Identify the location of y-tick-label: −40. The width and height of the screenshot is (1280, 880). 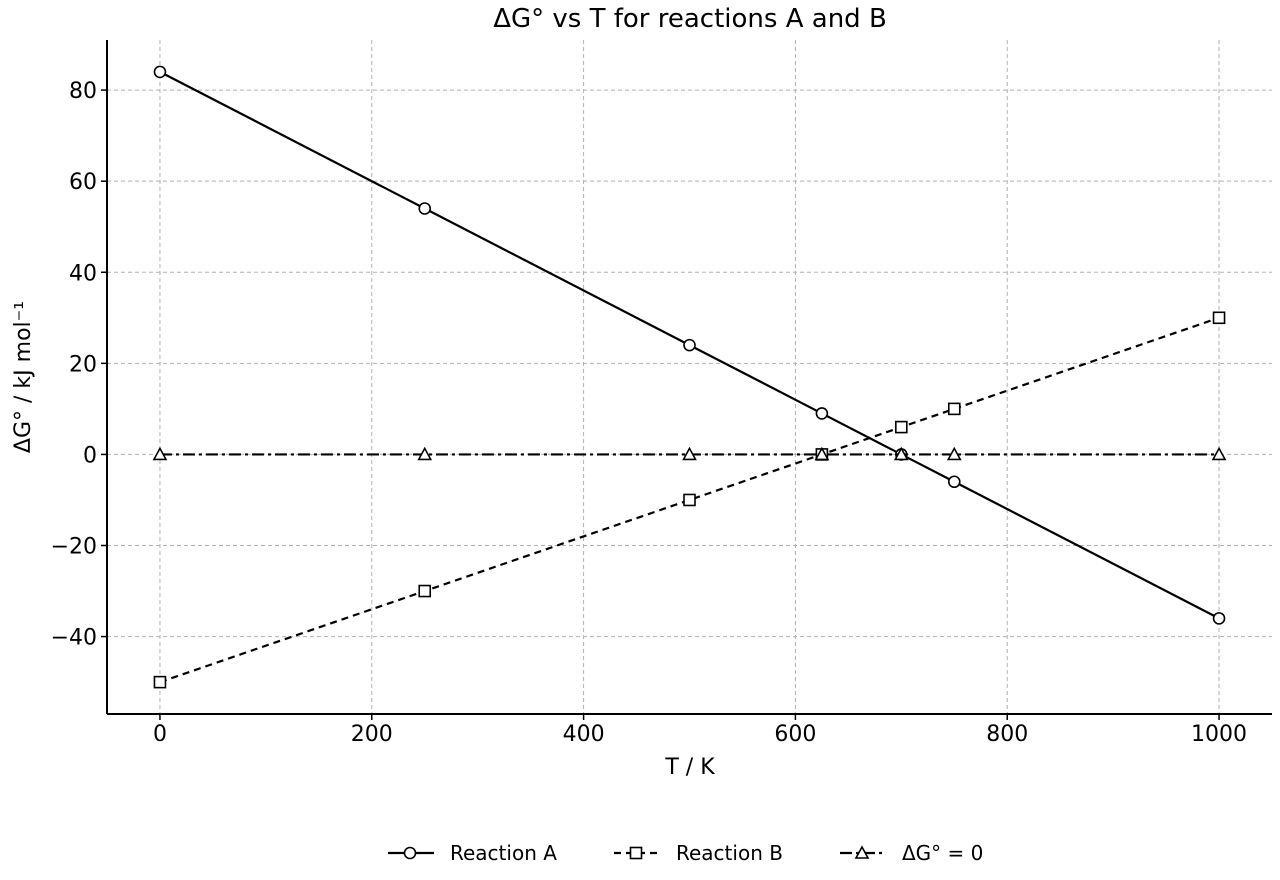
(74, 638).